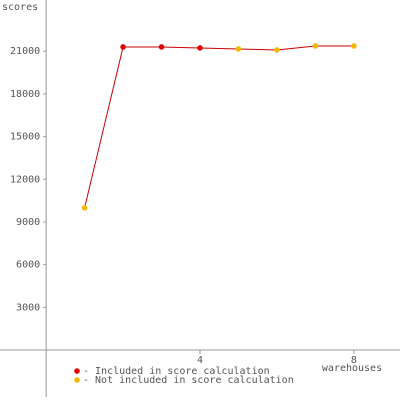 The height and width of the screenshot is (400, 400). What do you see at coordinates (28, 265) in the screenshot?
I see `y-tick-label: 6000` at bounding box center [28, 265].